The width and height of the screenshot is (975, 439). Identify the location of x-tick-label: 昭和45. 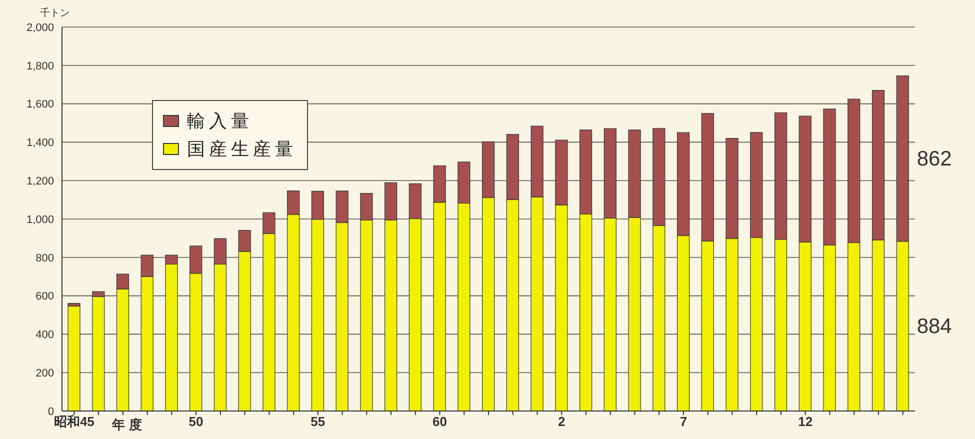
(74, 422).